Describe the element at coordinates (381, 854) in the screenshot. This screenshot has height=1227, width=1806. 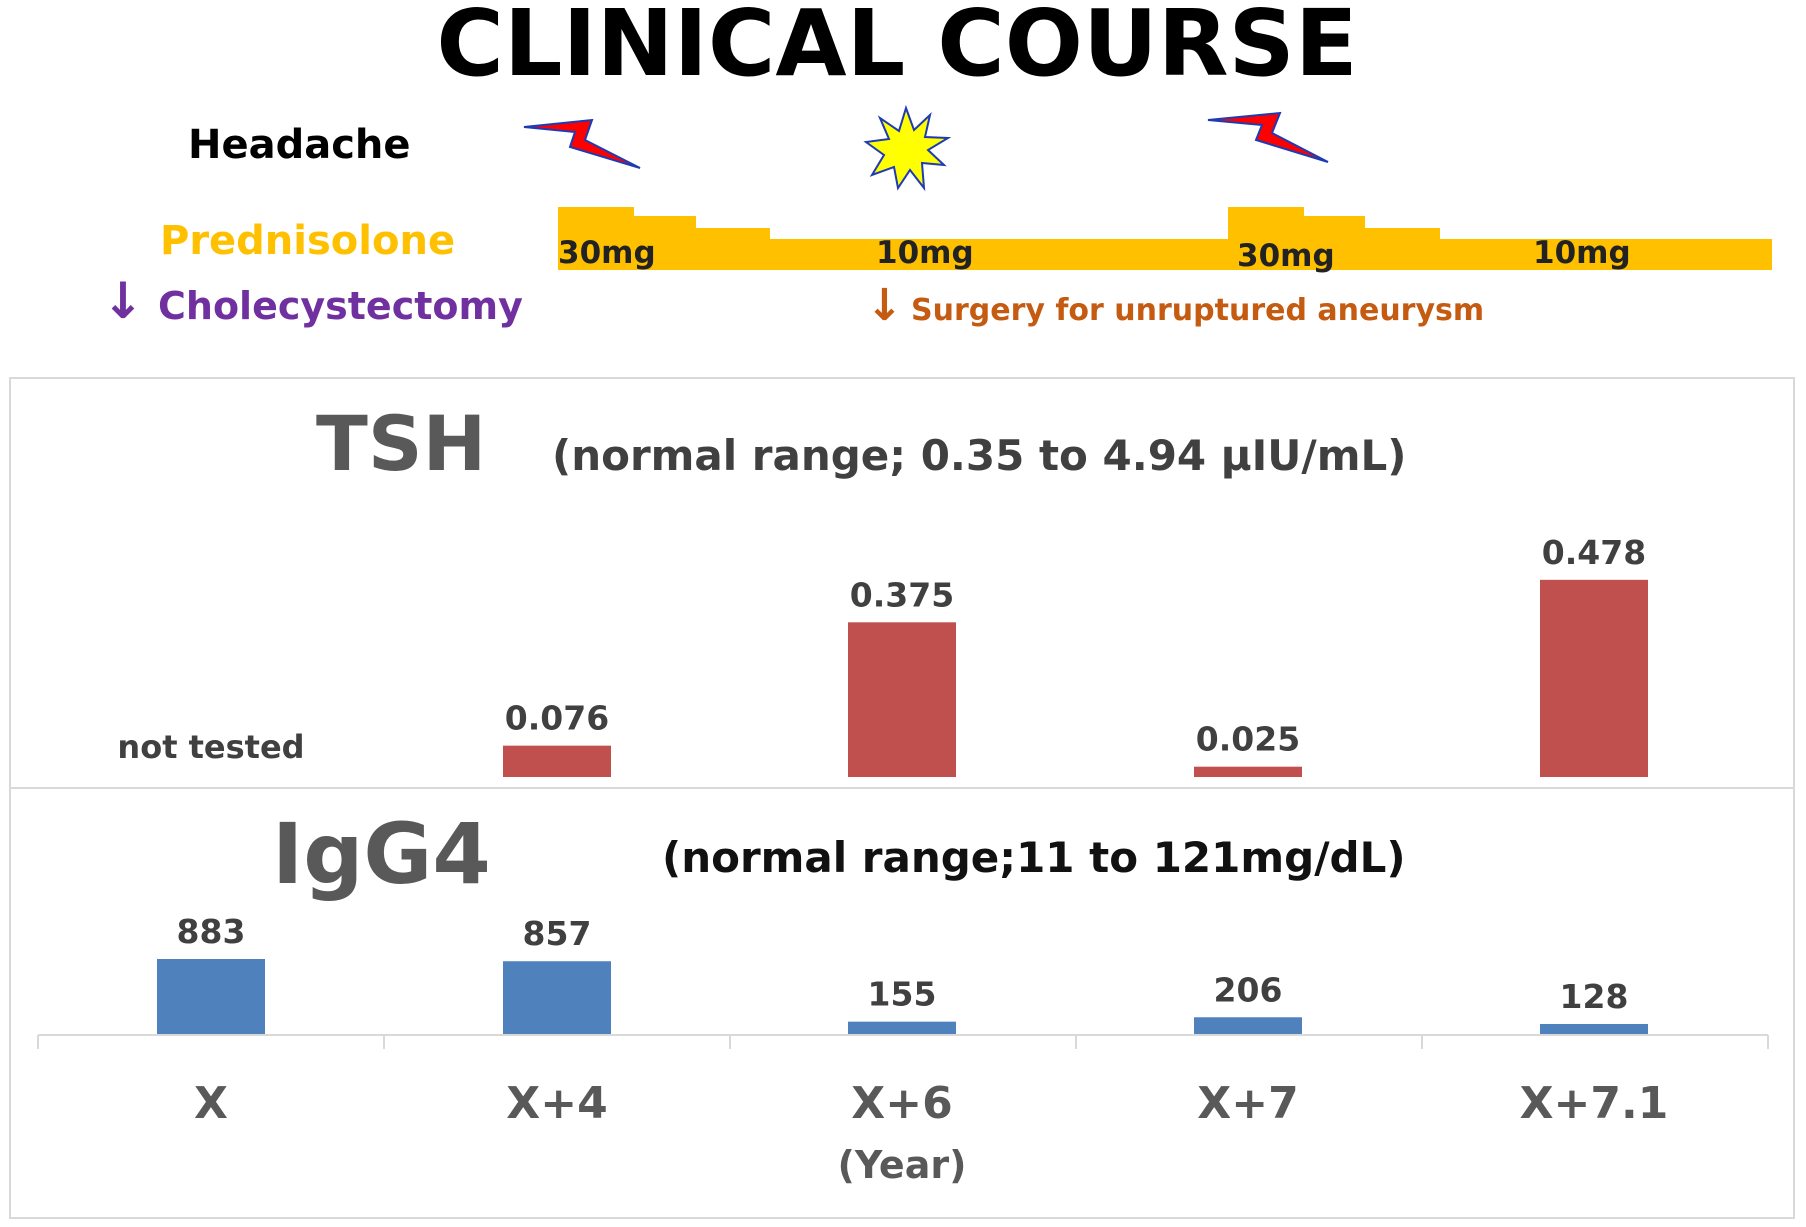
I see `igg4-title: IgG4` at that location.